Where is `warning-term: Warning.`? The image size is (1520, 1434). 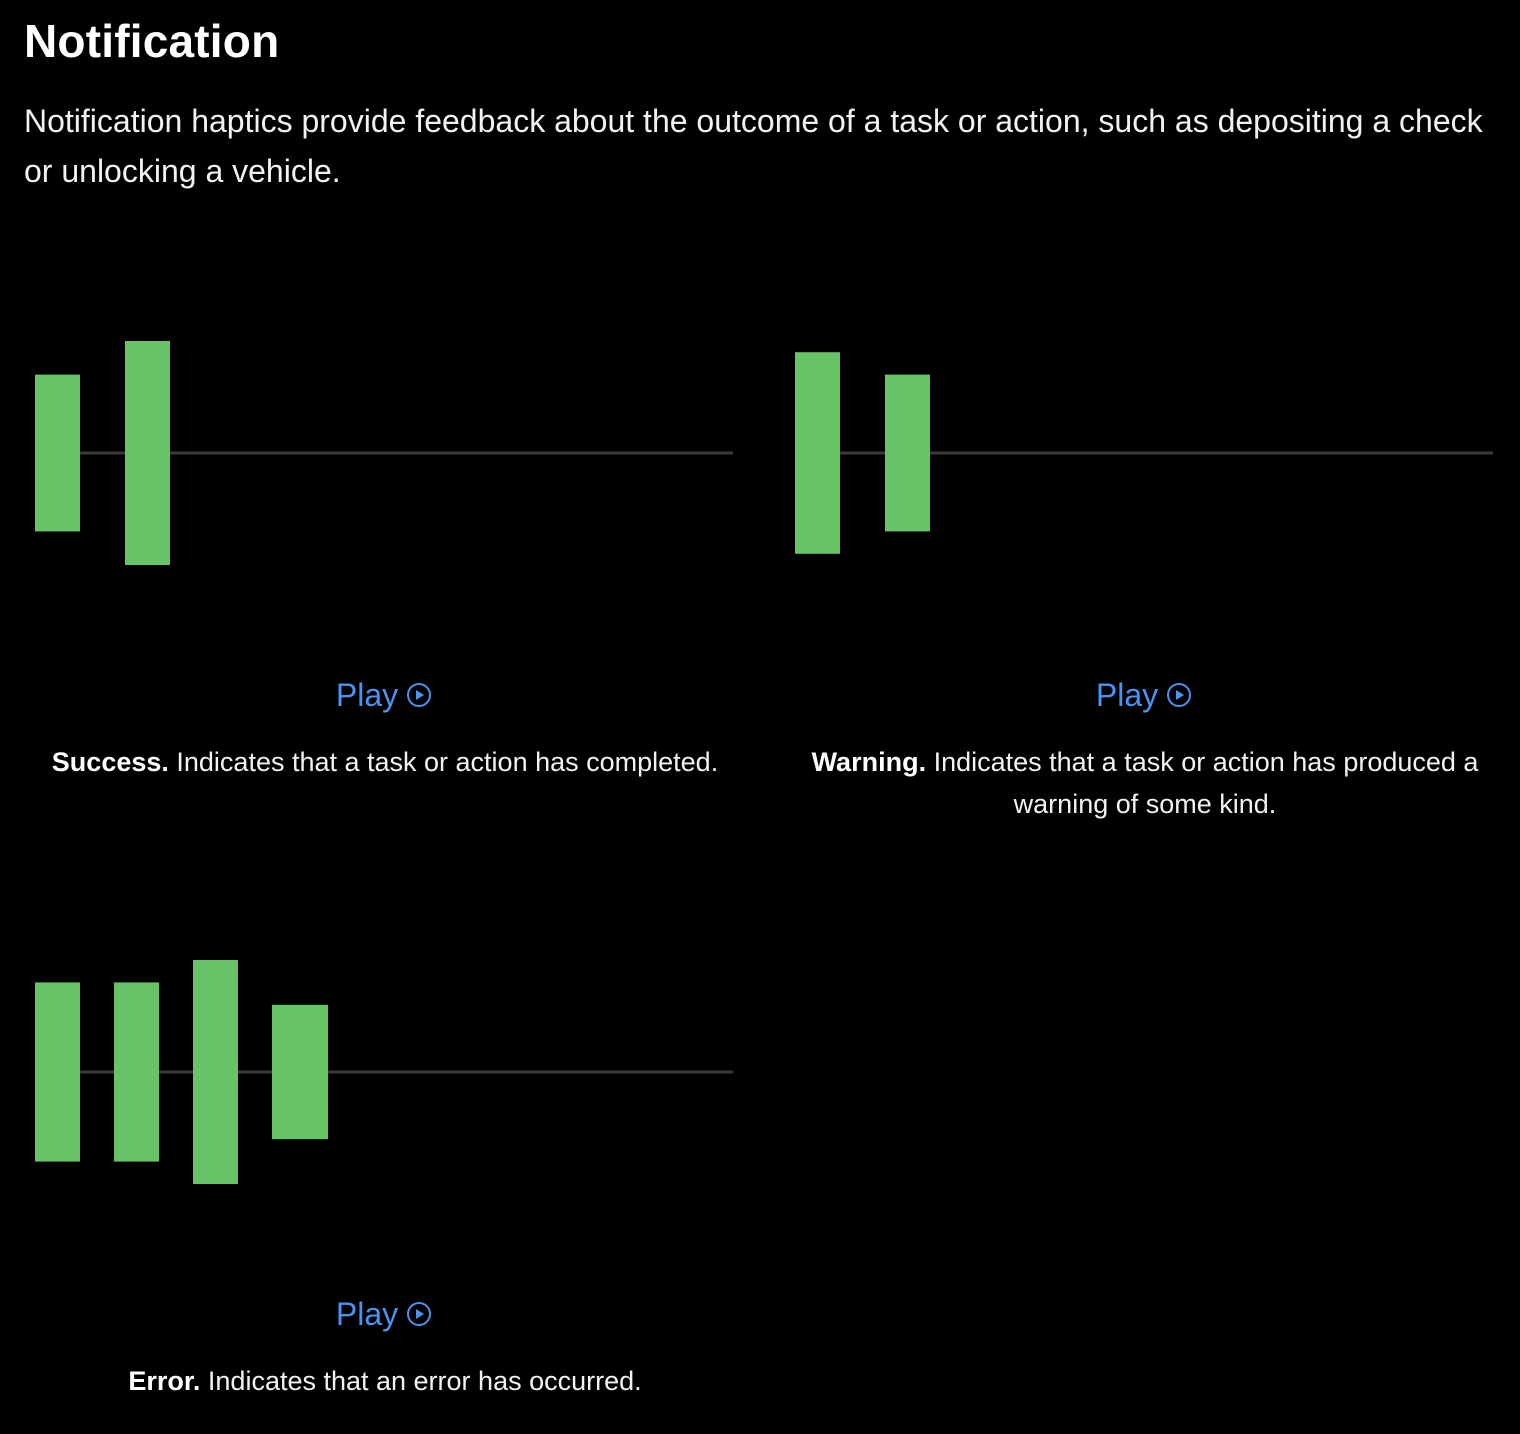
warning-term: Warning. is located at coordinates (869, 762).